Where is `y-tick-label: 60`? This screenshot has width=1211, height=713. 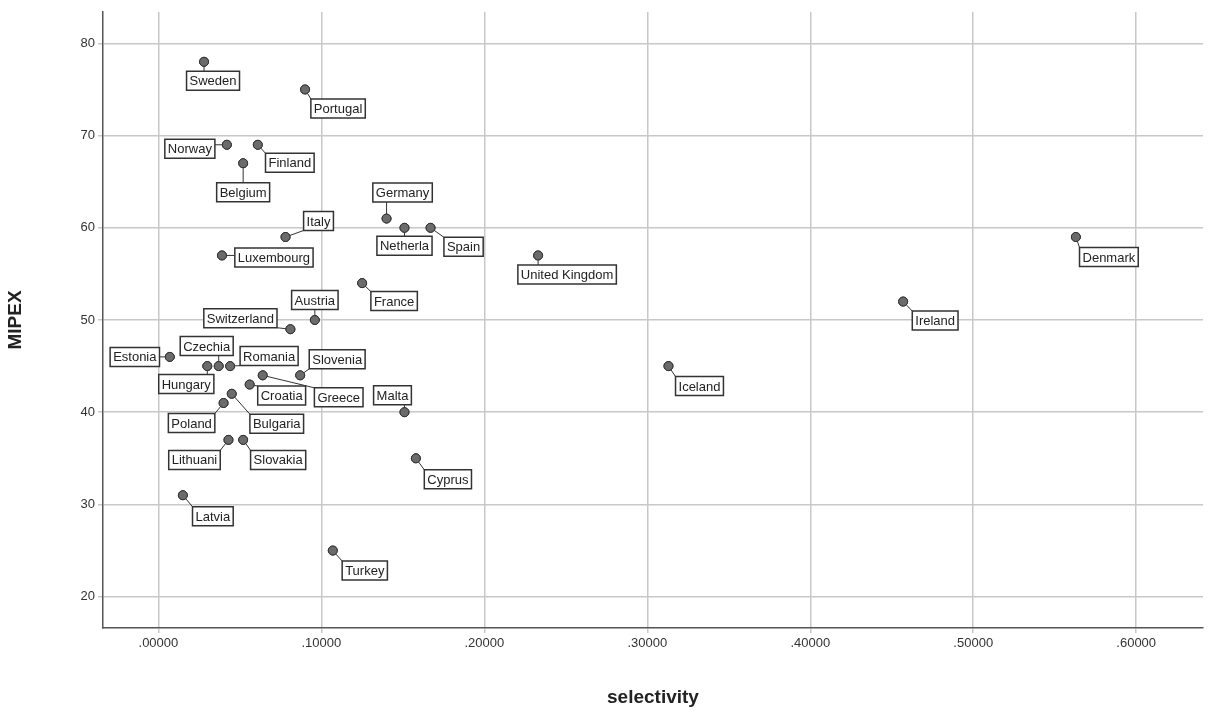 y-tick-label: 60 is located at coordinates (87, 227).